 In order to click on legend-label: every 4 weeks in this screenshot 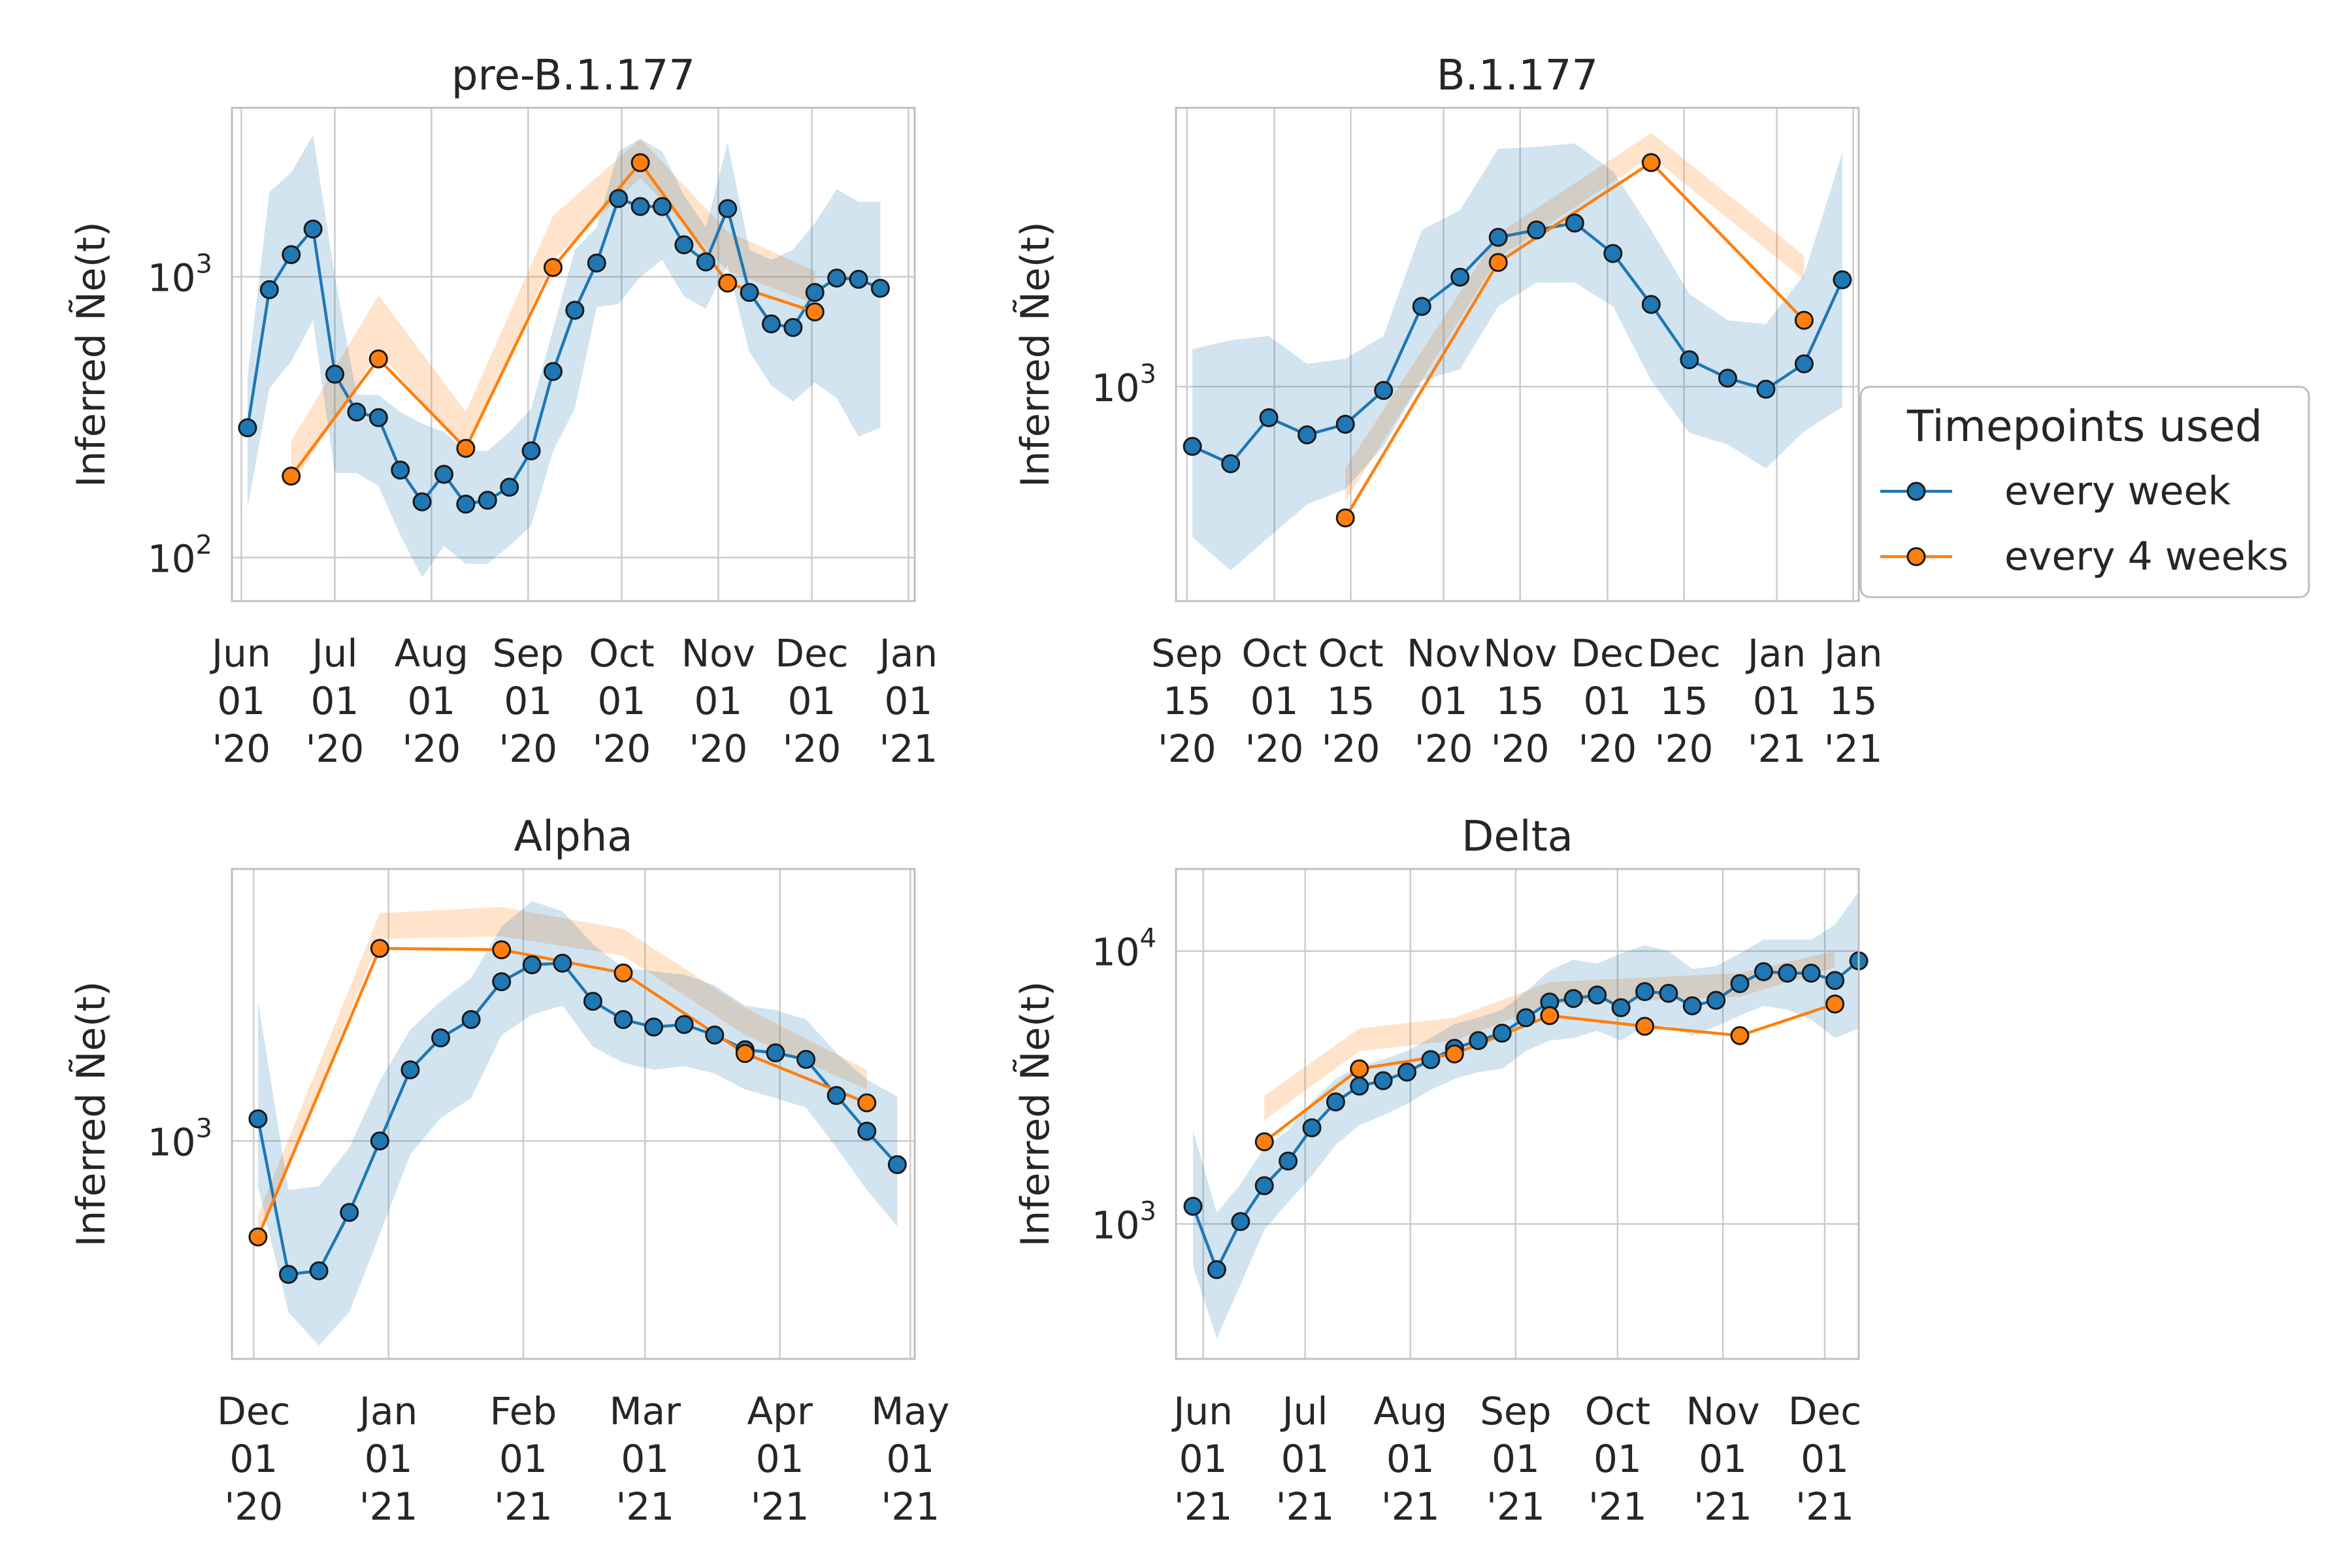, I will do `click(2146, 557)`.